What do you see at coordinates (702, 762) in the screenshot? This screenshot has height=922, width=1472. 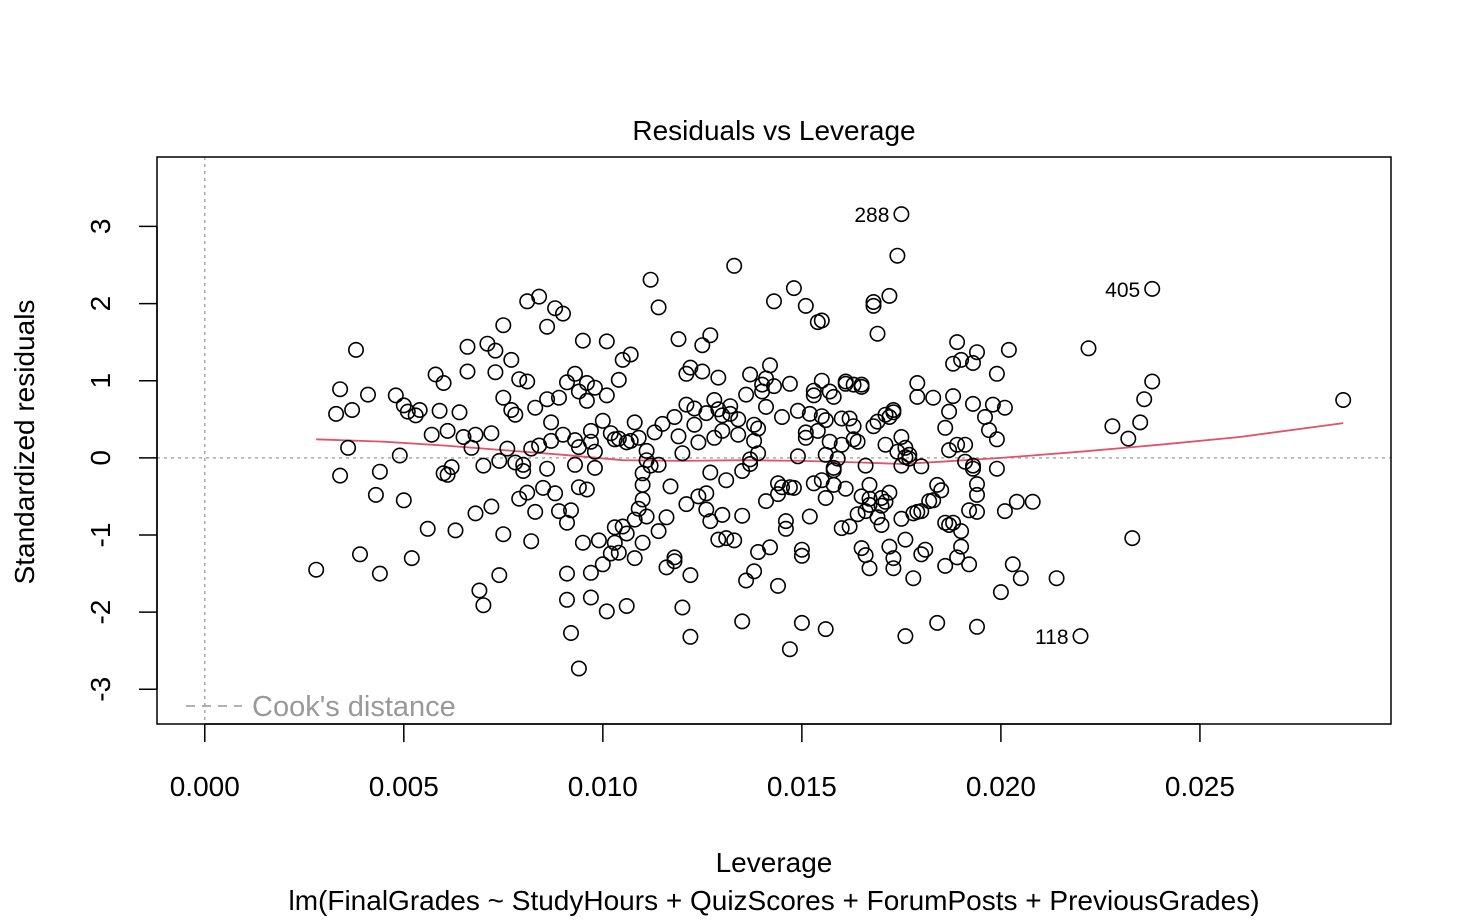 I see `x-axis: 0.000 0.005 0.010 0.015 0.020 0.025` at bounding box center [702, 762].